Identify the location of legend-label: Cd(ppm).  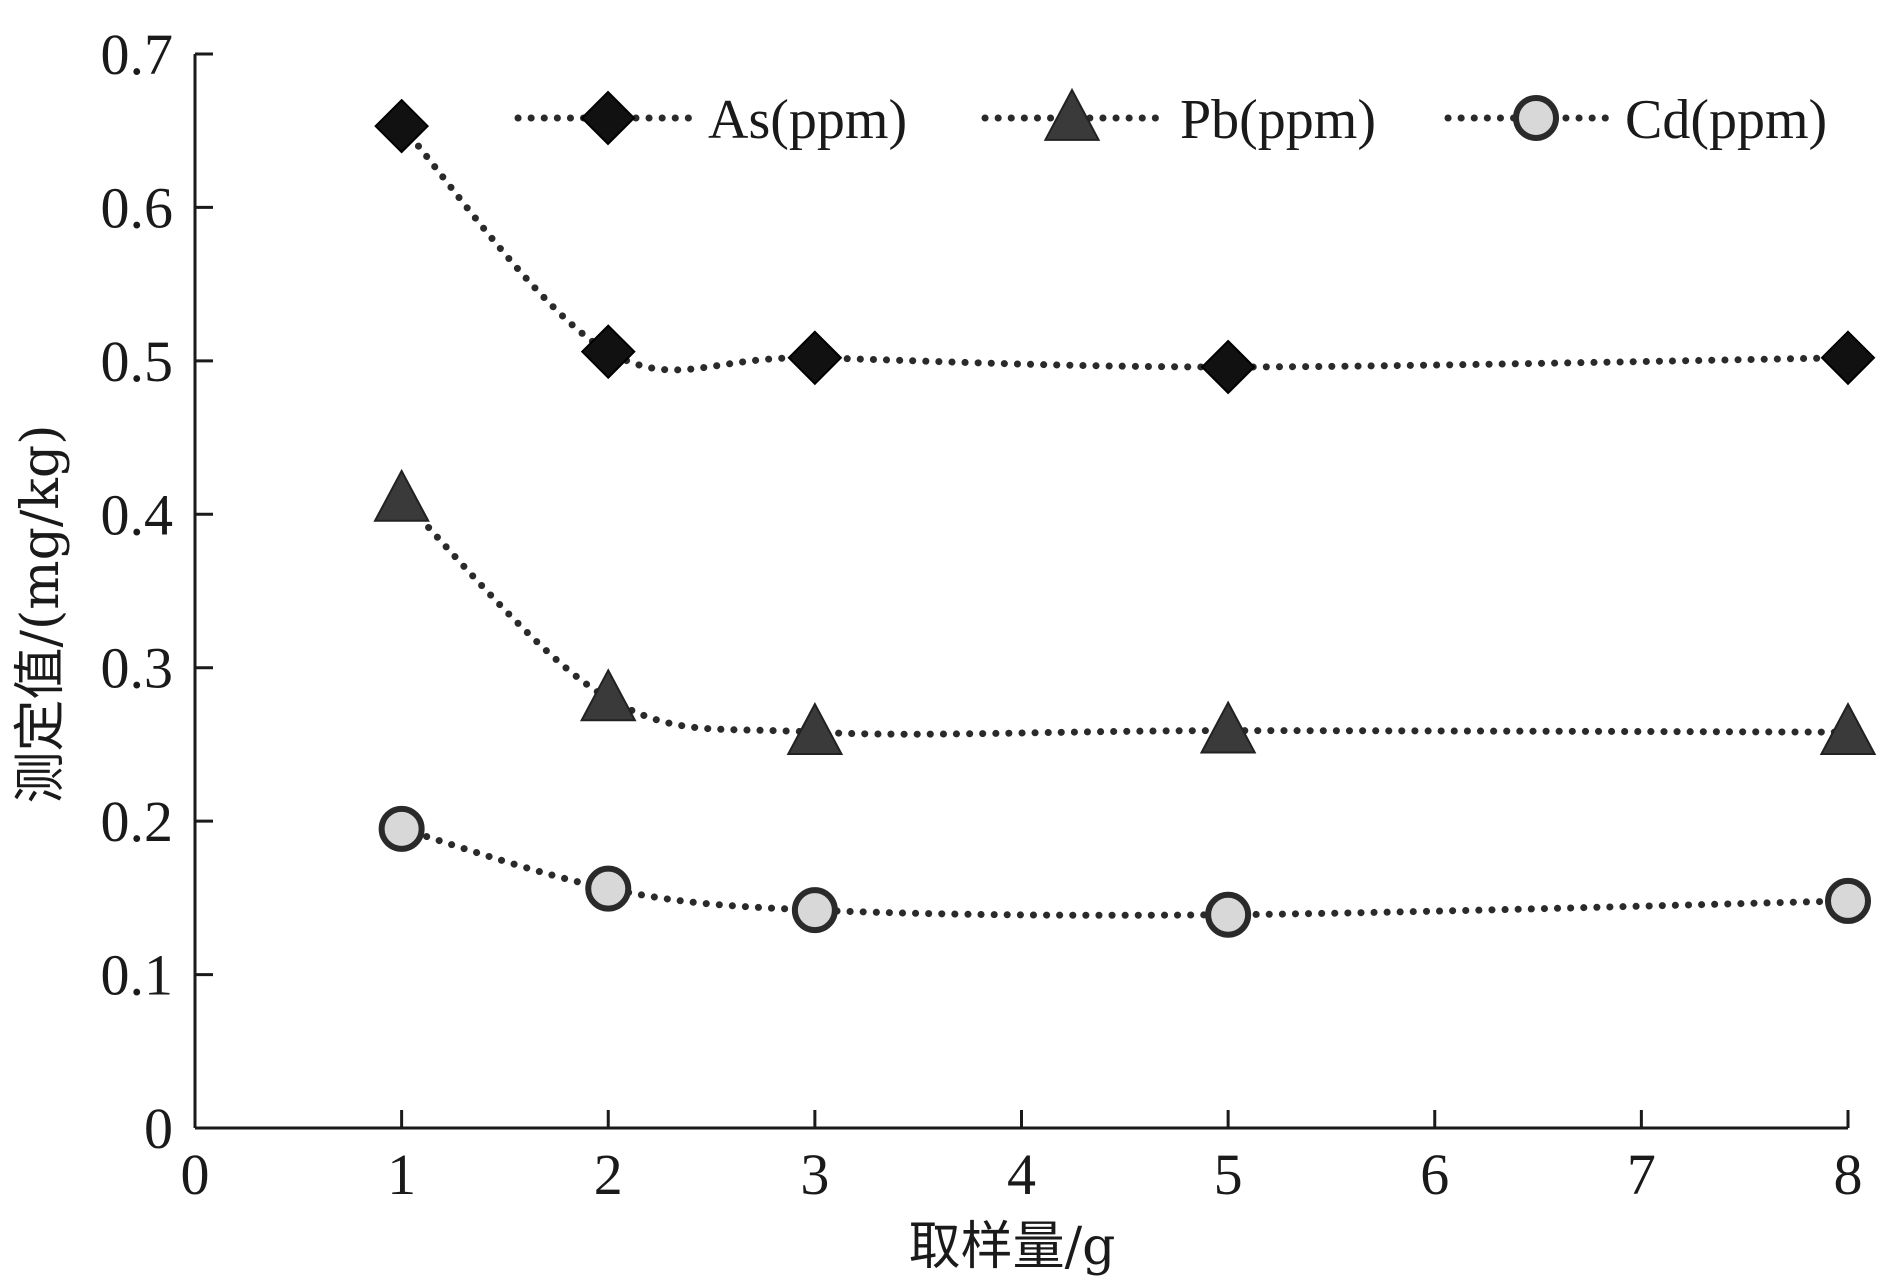
(1726, 120).